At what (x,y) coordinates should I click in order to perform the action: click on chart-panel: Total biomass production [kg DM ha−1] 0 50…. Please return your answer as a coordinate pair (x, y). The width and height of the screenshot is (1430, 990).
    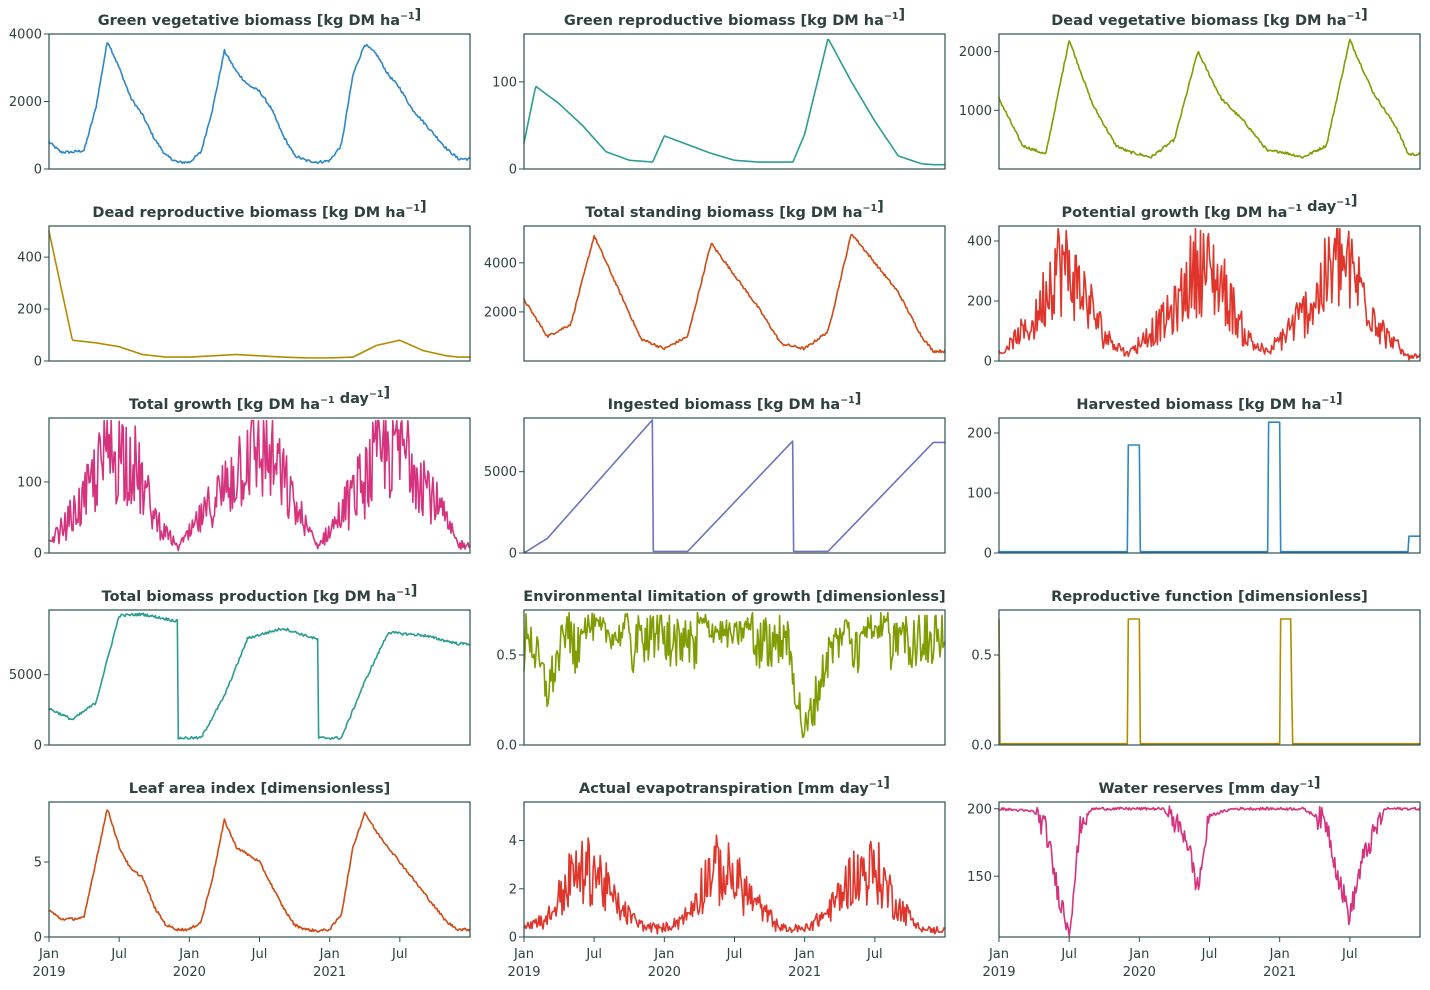
    Looking at the image, I should click on (240, 668).